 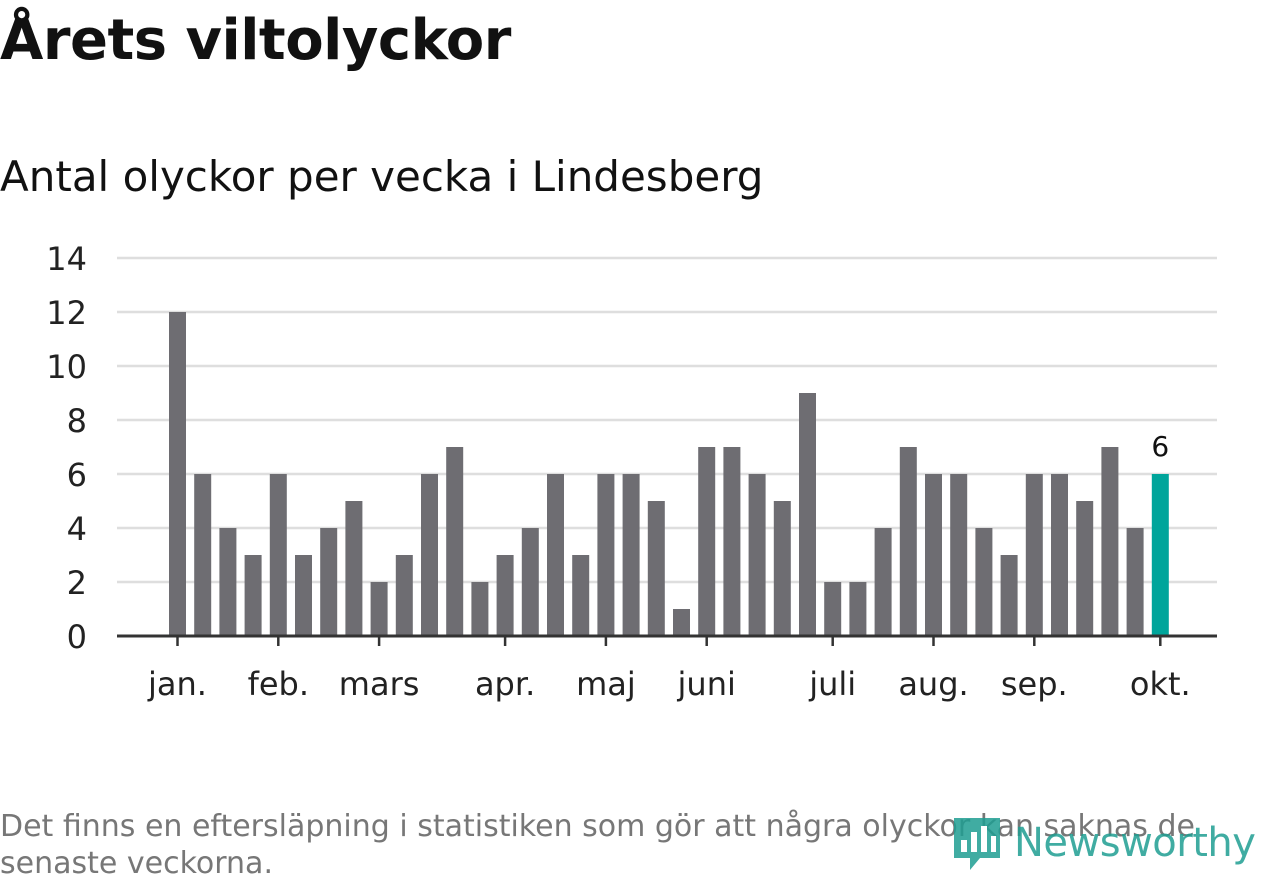 I want to click on x-tick-label: mars, so click(x=379, y=684).